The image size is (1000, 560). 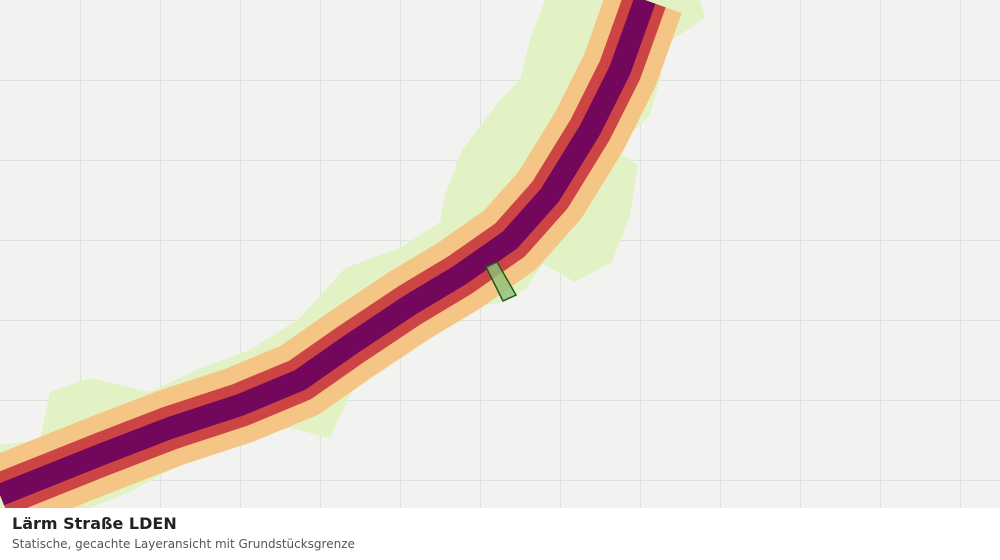 I want to click on parcel-boundary, so click(x=501, y=281).